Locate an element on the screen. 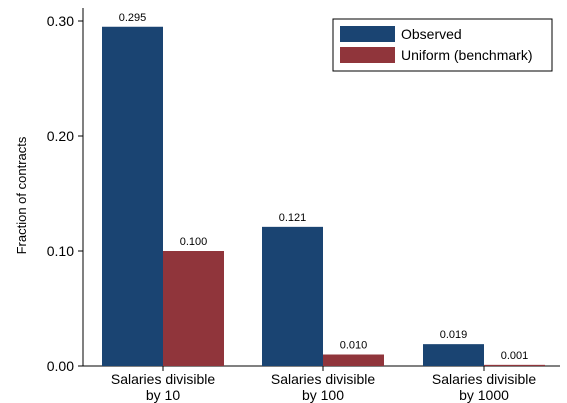  x-tick-label: Salaries divisible by 100 is located at coordinates (323, 387).